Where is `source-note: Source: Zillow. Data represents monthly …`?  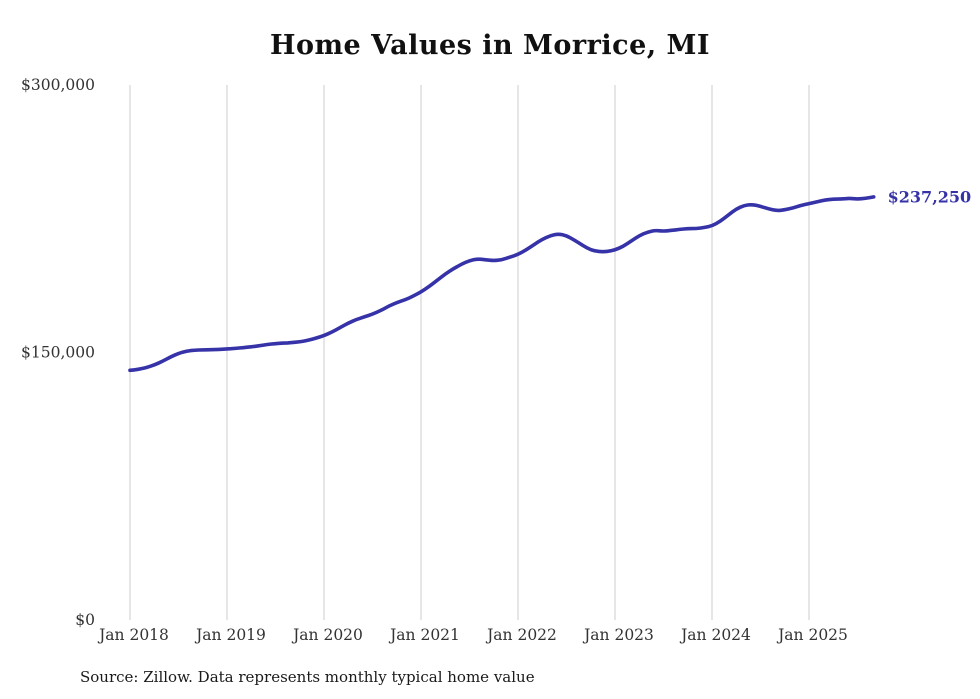
source-note: Source: Zillow. Data represents monthly … is located at coordinates (307, 677).